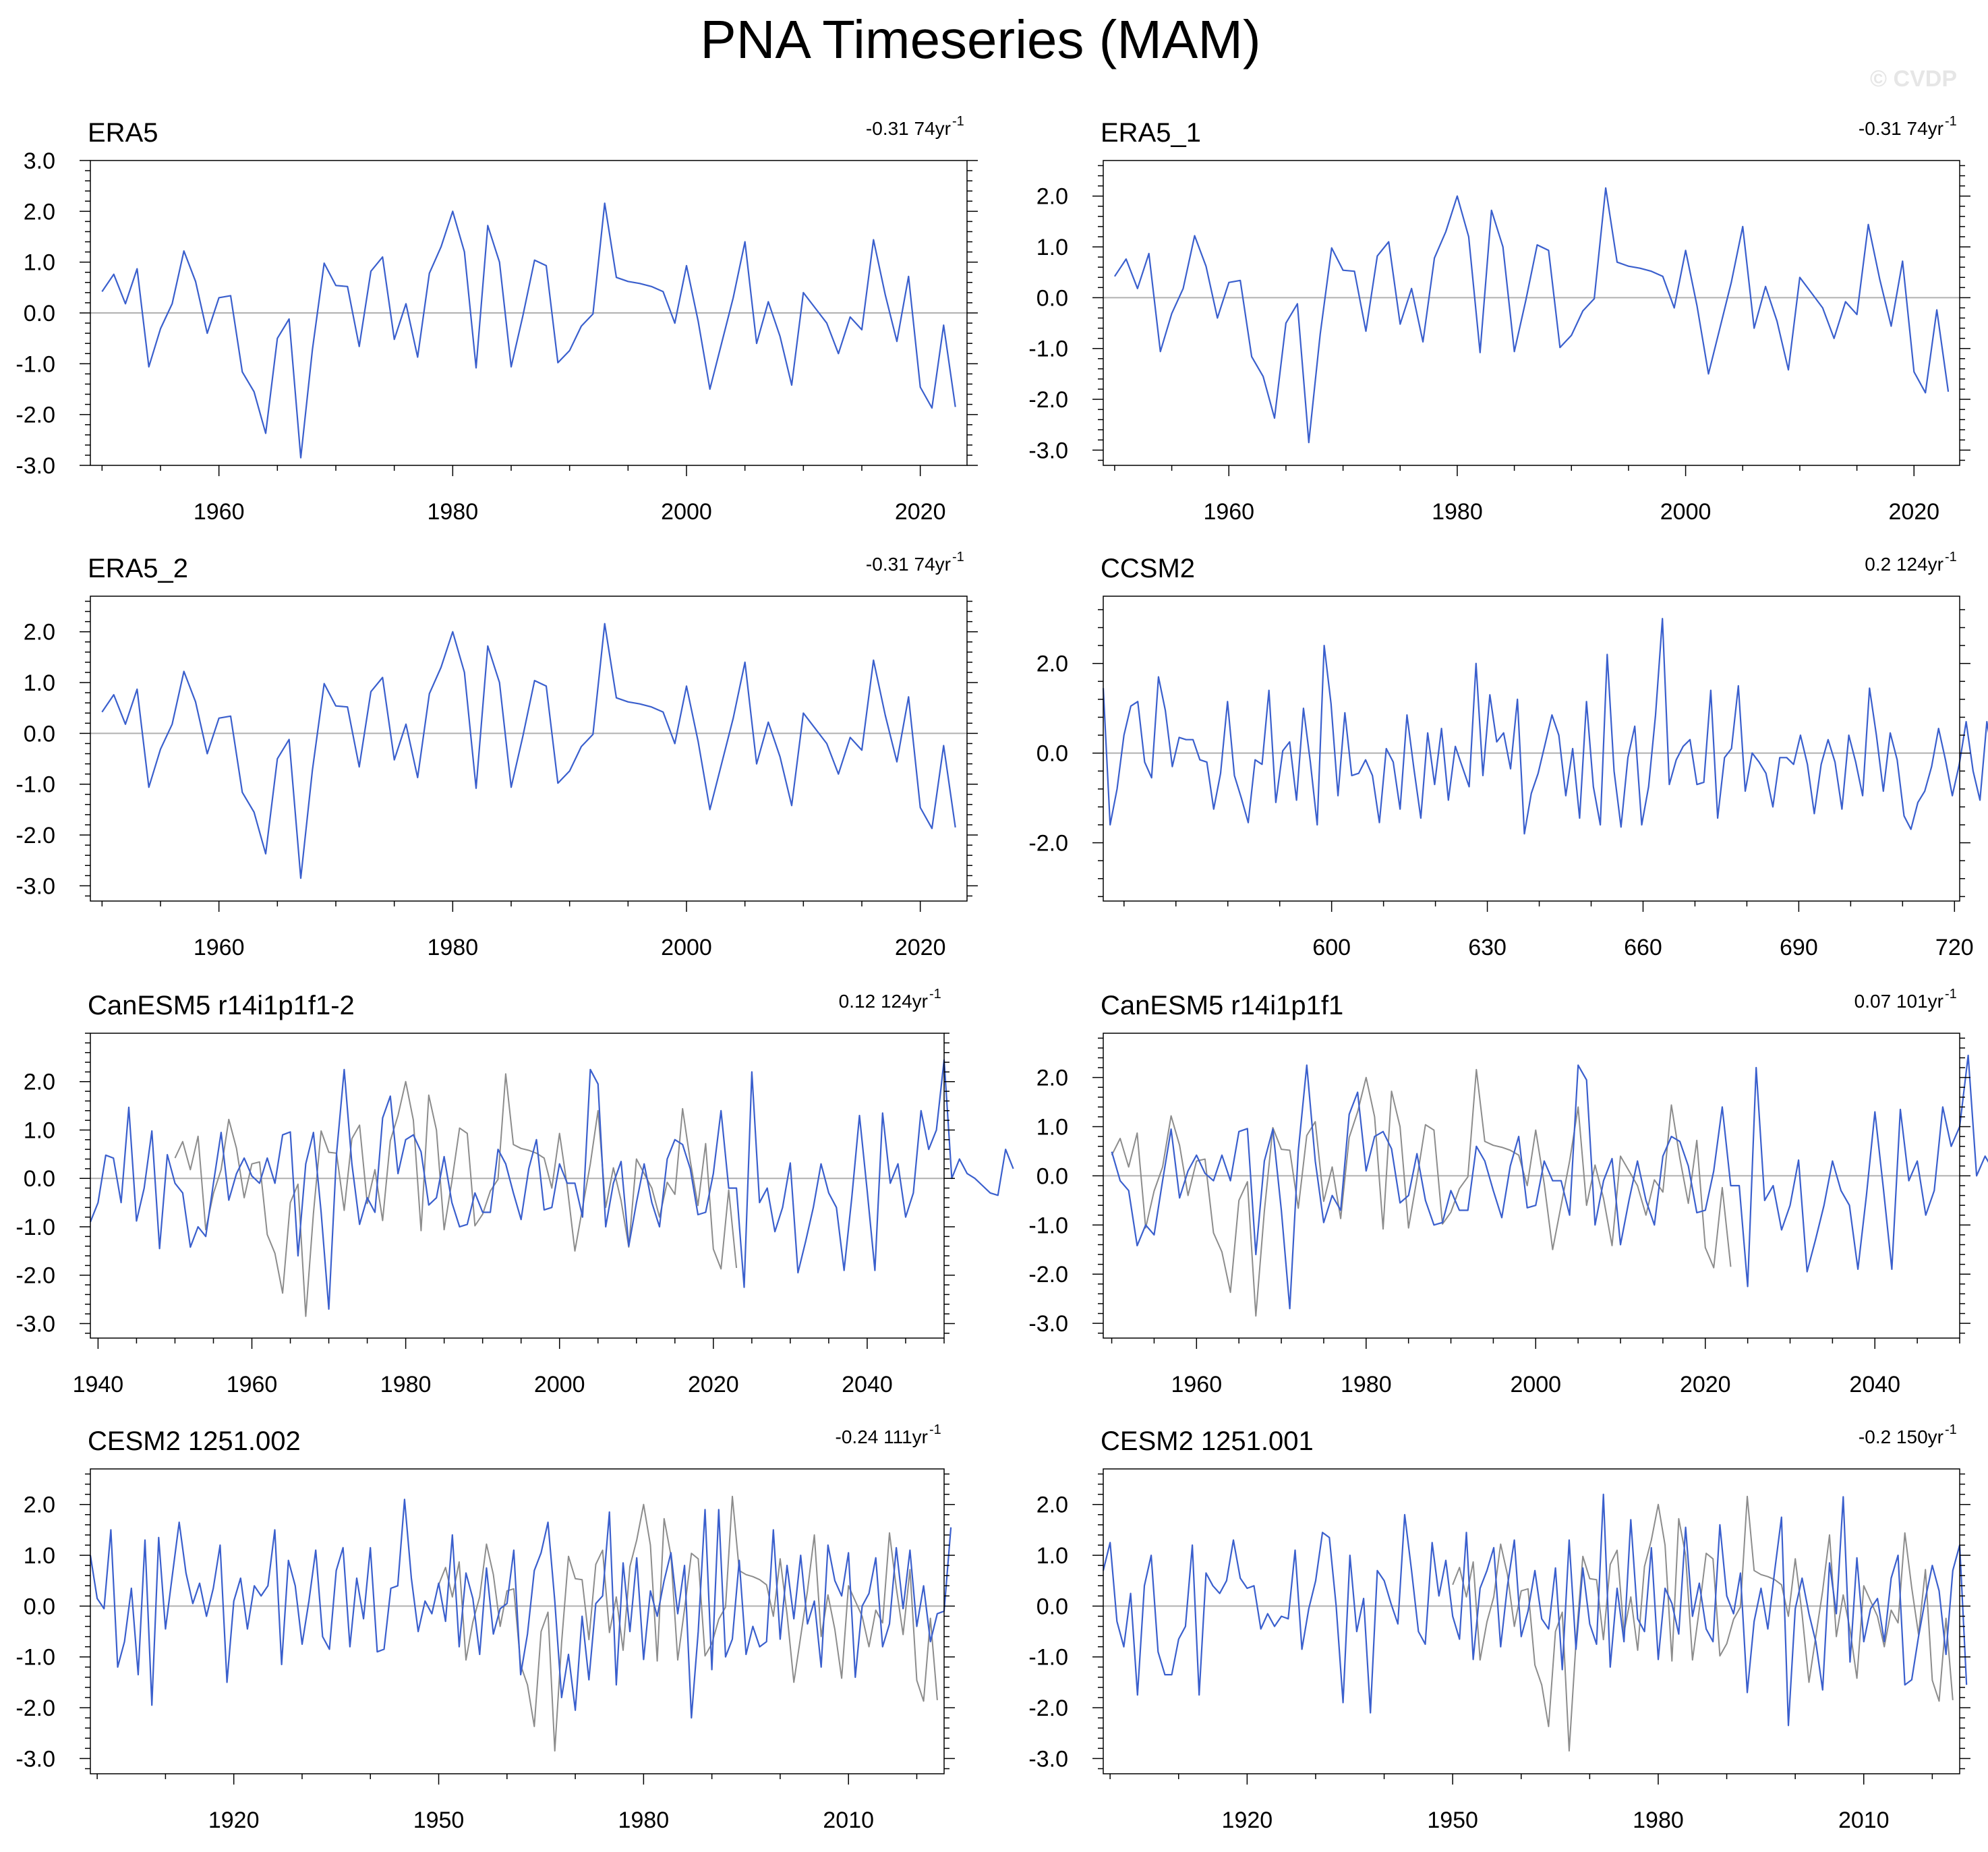  What do you see at coordinates (1898, 1001) in the screenshot?
I see `trend-annotation: 0.07 101yr` at bounding box center [1898, 1001].